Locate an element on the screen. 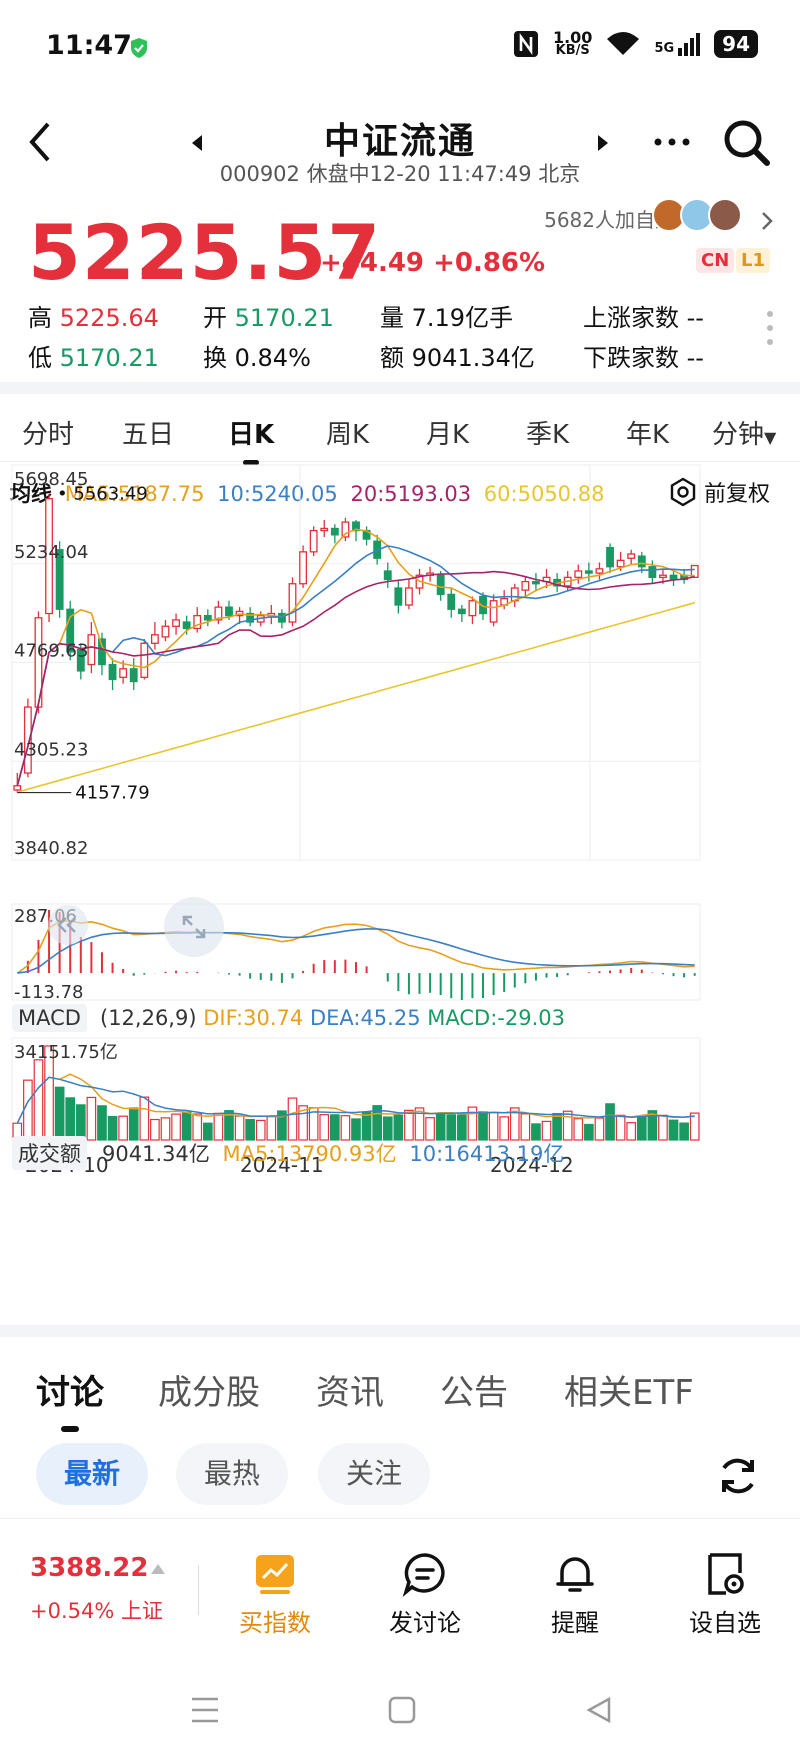 Image resolution: width=800 pixels, height=1760 pixels. volume-ma5-line is located at coordinates (355, 1098).